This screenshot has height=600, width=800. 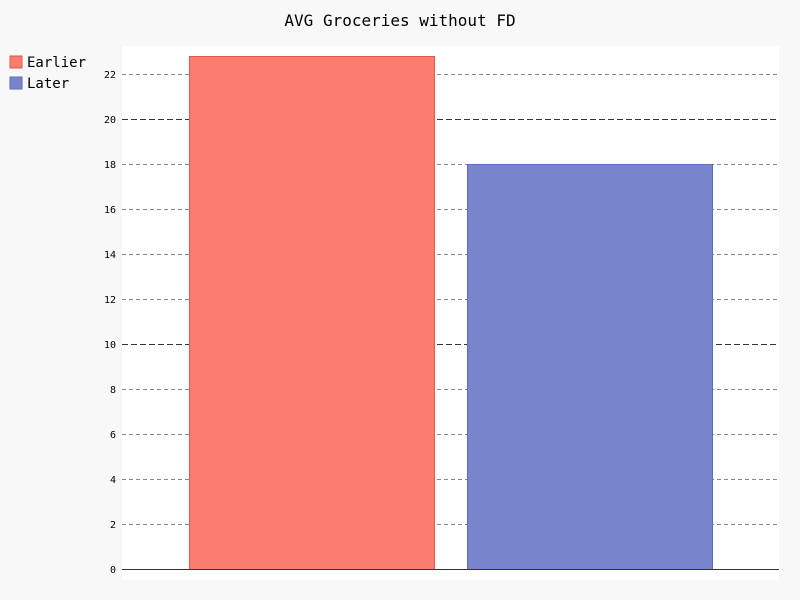 I want to click on legend-swatch-later, so click(x=16, y=83).